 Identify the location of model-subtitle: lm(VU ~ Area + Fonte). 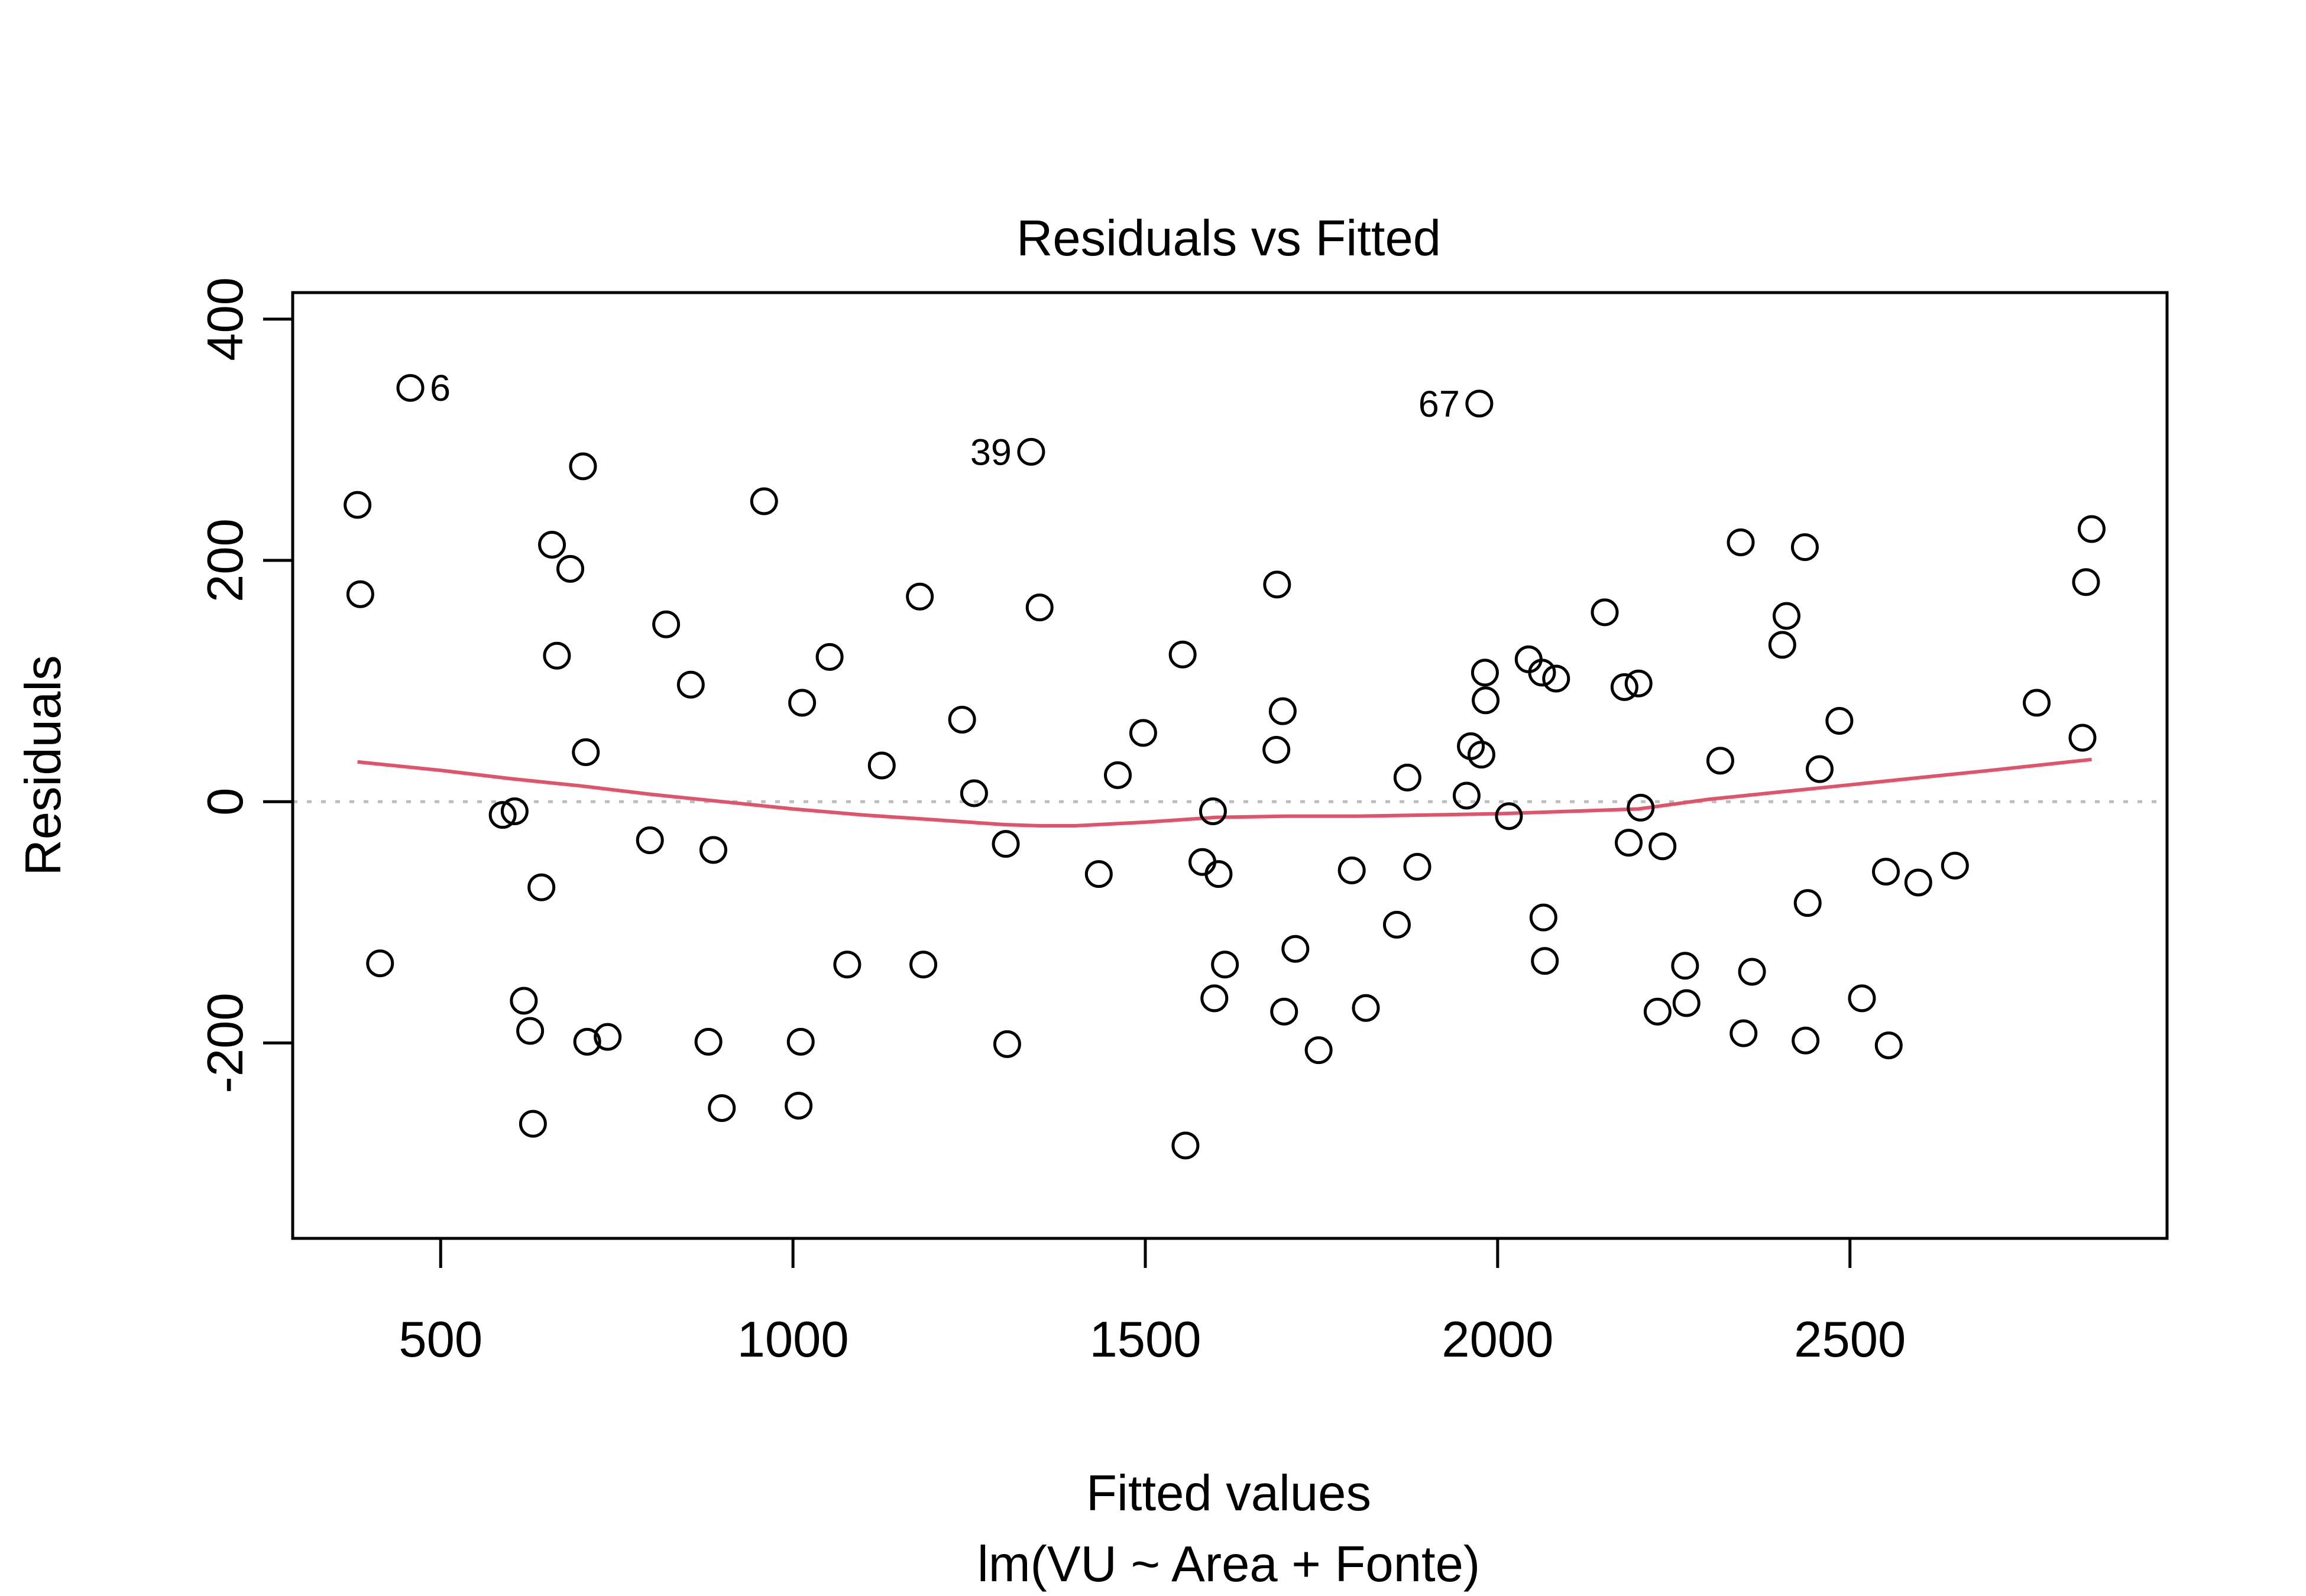
(1228, 1564).